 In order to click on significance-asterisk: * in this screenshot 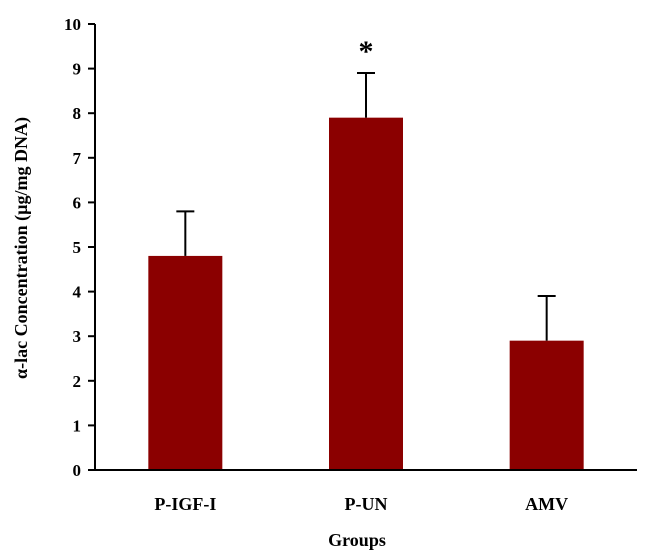, I will do `click(366, 51)`.